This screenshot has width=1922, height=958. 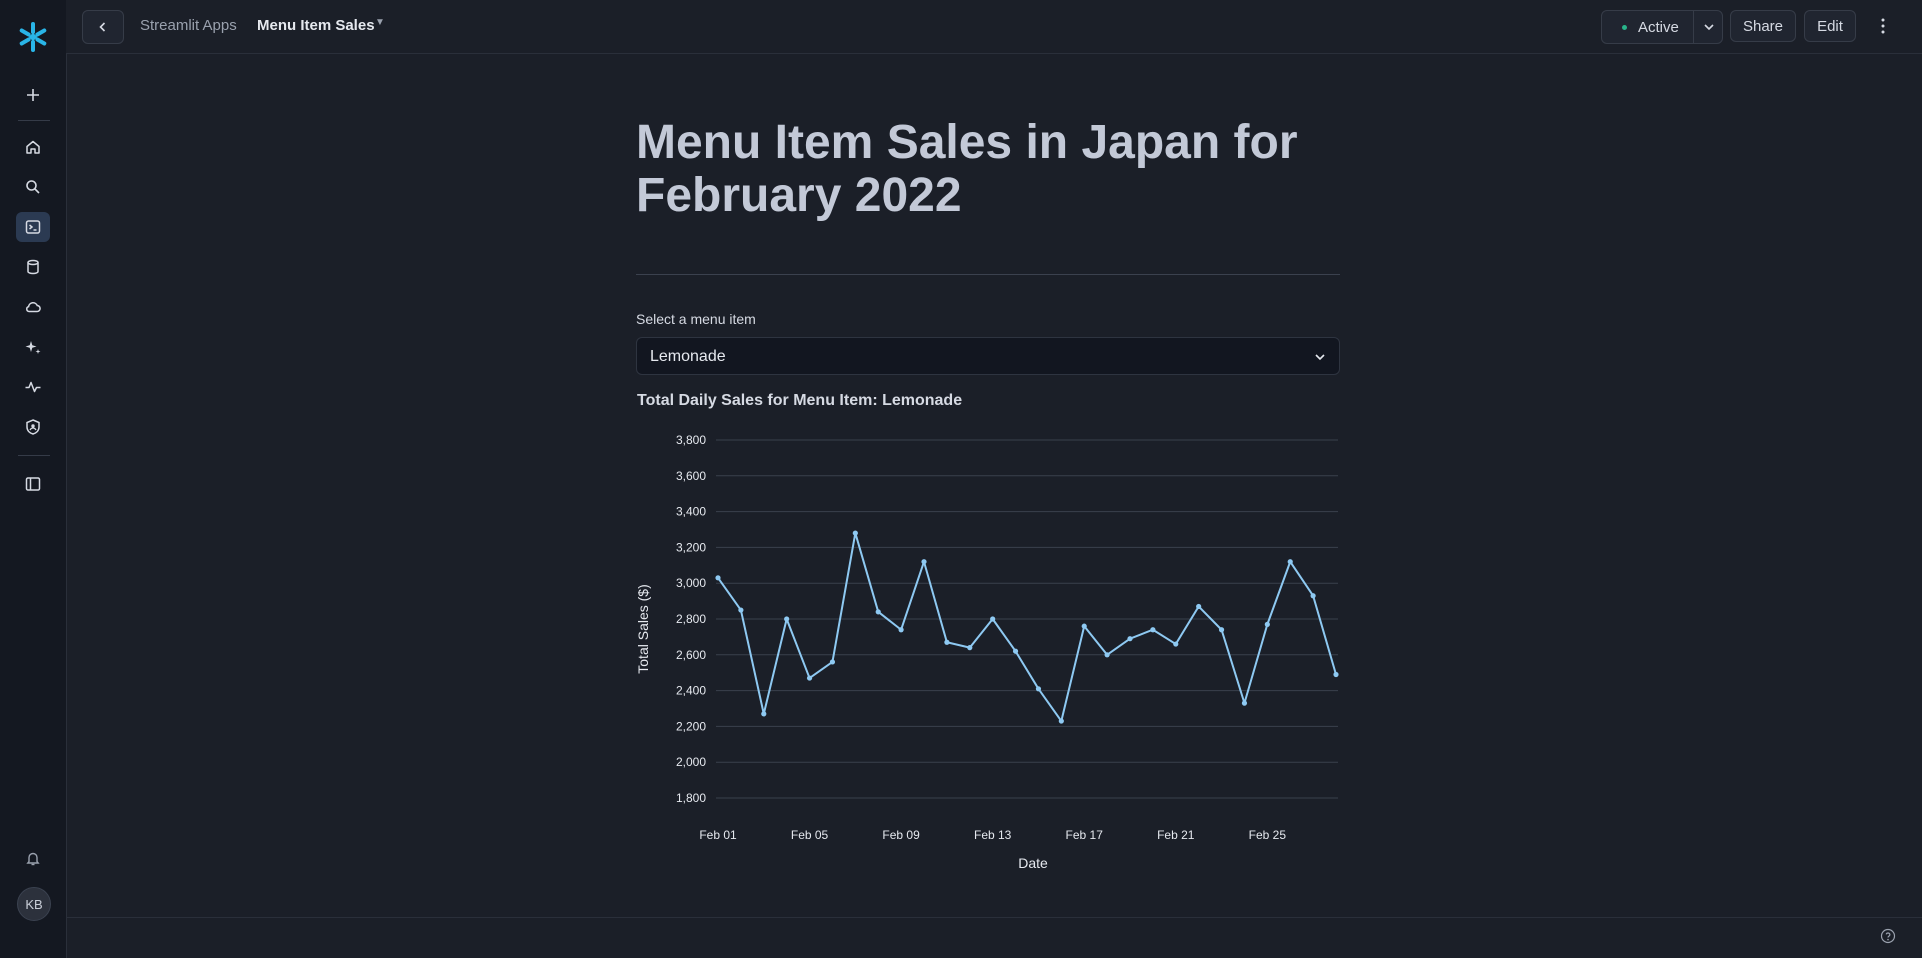 I want to click on help-icon, so click(x=1888, y=936).